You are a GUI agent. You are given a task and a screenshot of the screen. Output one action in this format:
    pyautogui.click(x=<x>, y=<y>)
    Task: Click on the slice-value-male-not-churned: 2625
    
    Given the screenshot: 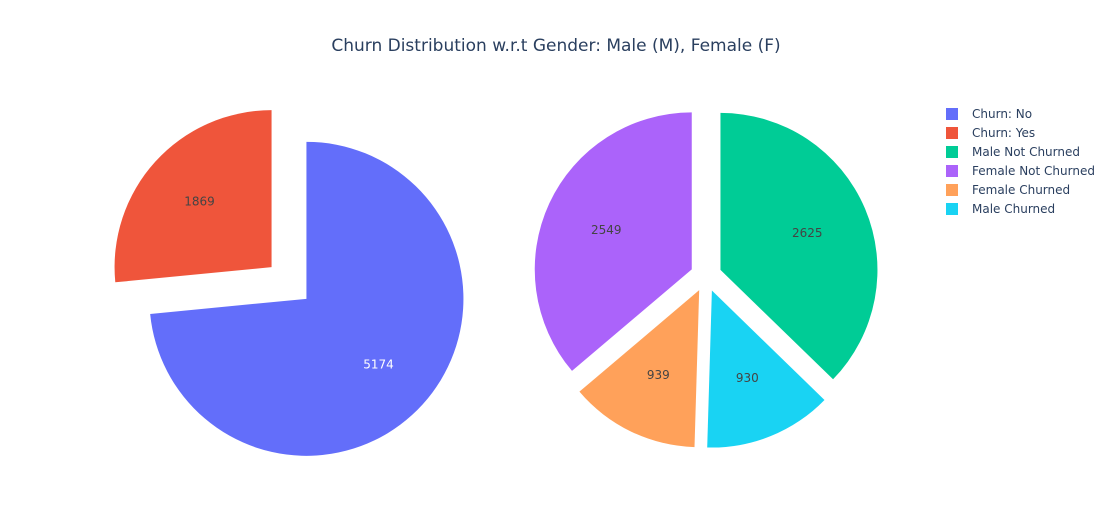 What is the action you would take?
    pyautogui.click(x=807, y=233)
    